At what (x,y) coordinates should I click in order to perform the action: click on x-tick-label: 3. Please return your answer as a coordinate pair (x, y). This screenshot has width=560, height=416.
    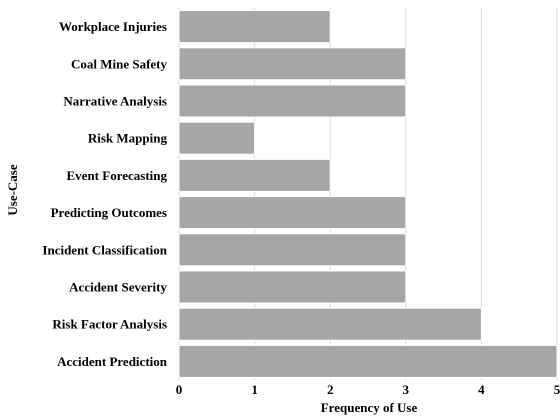
    Looking at the image, I should click on (406, 389).